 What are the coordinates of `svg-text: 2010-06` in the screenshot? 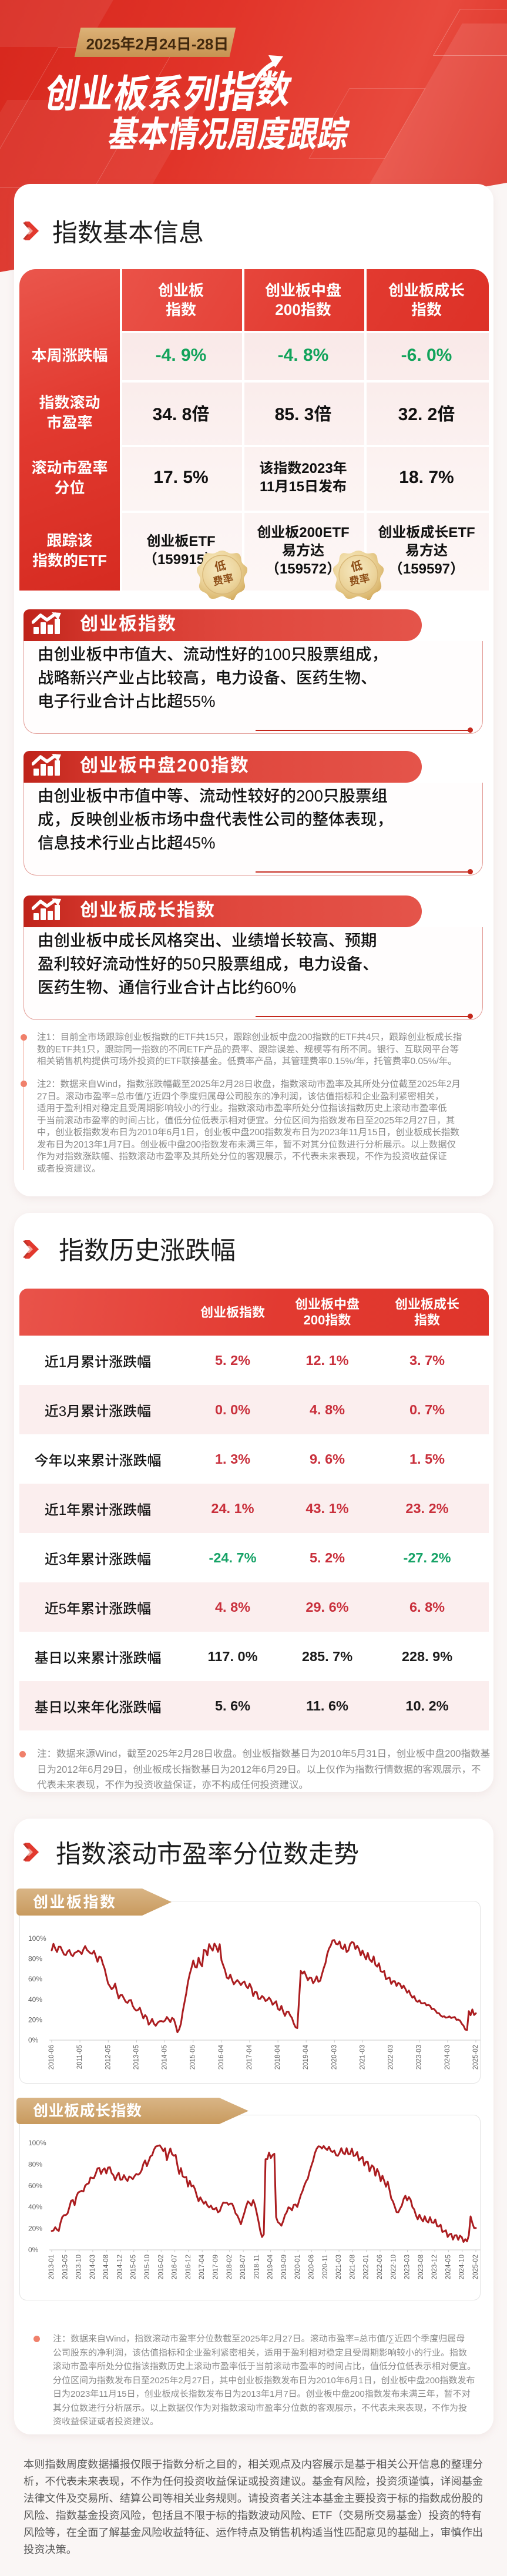 It's located at (51, 2057).